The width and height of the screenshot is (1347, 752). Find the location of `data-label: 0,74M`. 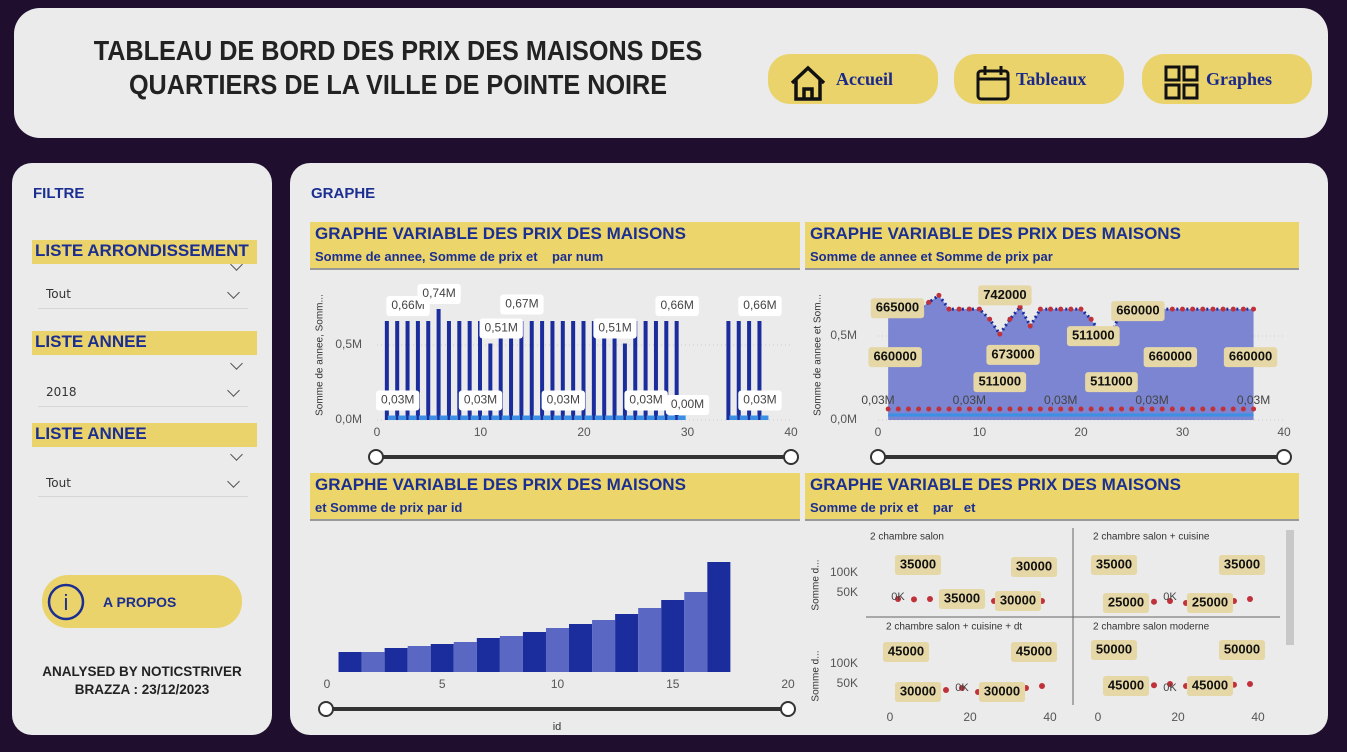

data-label: 0,74M is located at coordinates (438, 293).